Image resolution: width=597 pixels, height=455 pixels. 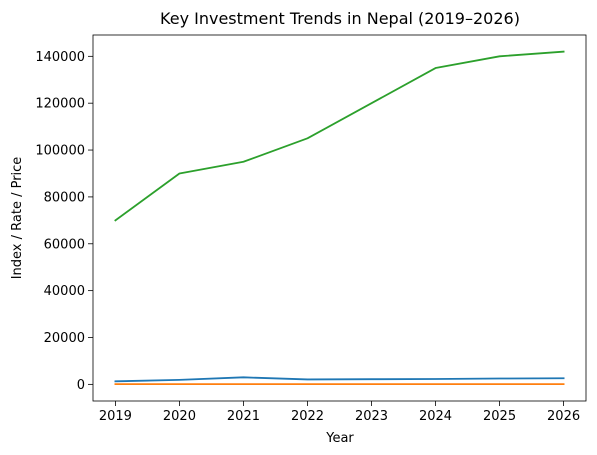 I want to click on y-tick-label: 20000, so click(x=64, y=338).